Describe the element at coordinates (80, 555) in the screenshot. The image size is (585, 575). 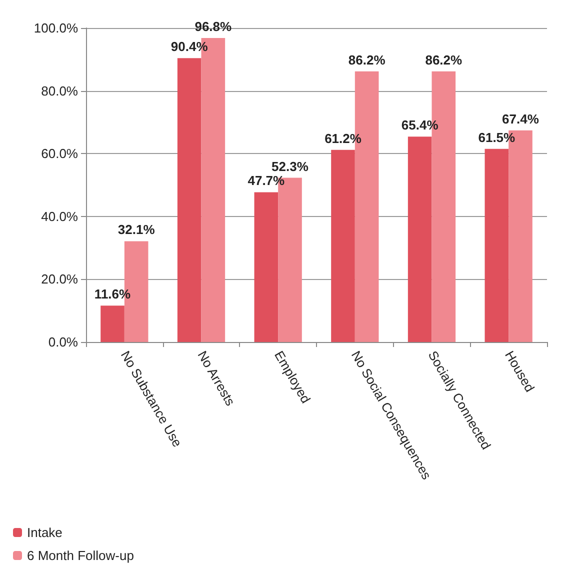
I see `legend-label: 6 Month Follow-up` at that location.